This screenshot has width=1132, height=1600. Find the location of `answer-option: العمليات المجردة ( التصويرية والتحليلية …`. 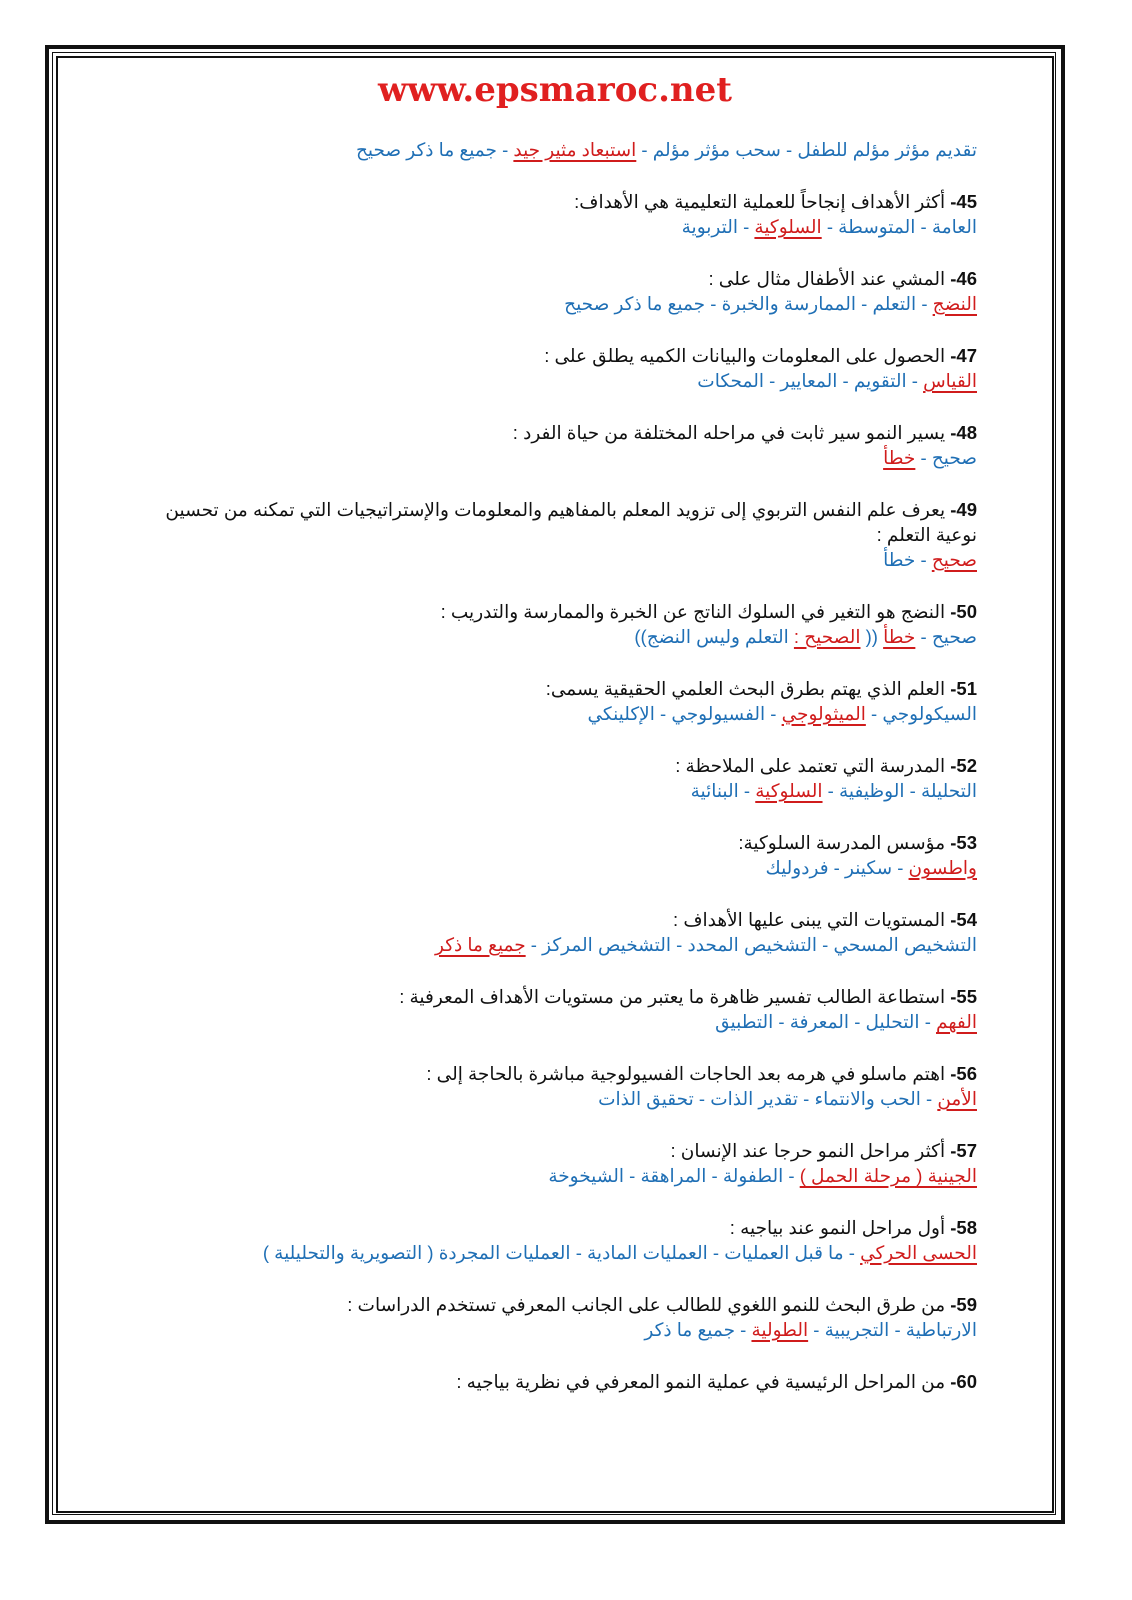

answer-option: العمليات المجردة ( التصويرية والتحليلية … is located at coordinates (416, 1252).